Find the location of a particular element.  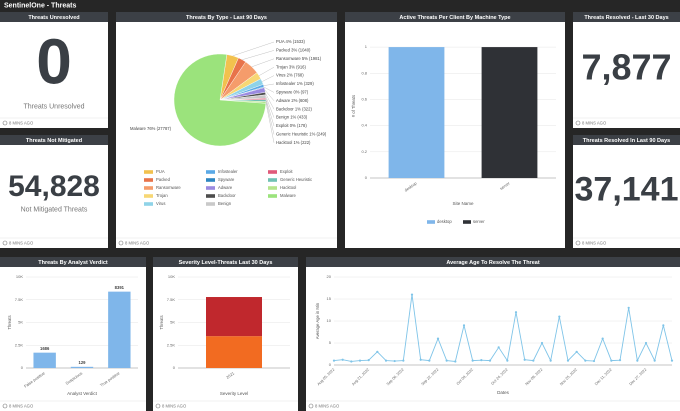

y-tick-label: 0.6 is located at coordinates (364, 99).